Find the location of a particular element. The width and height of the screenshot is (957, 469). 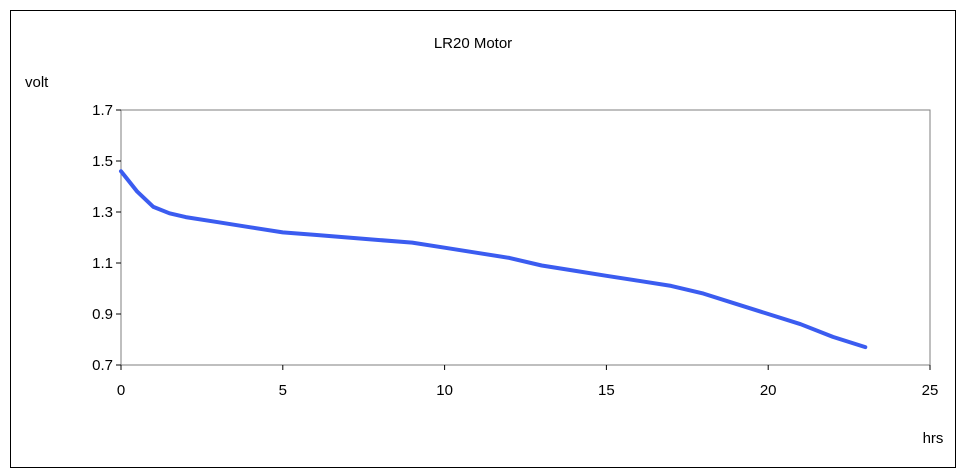

x-tick-label: 25 is located at coordinates (930, 390).